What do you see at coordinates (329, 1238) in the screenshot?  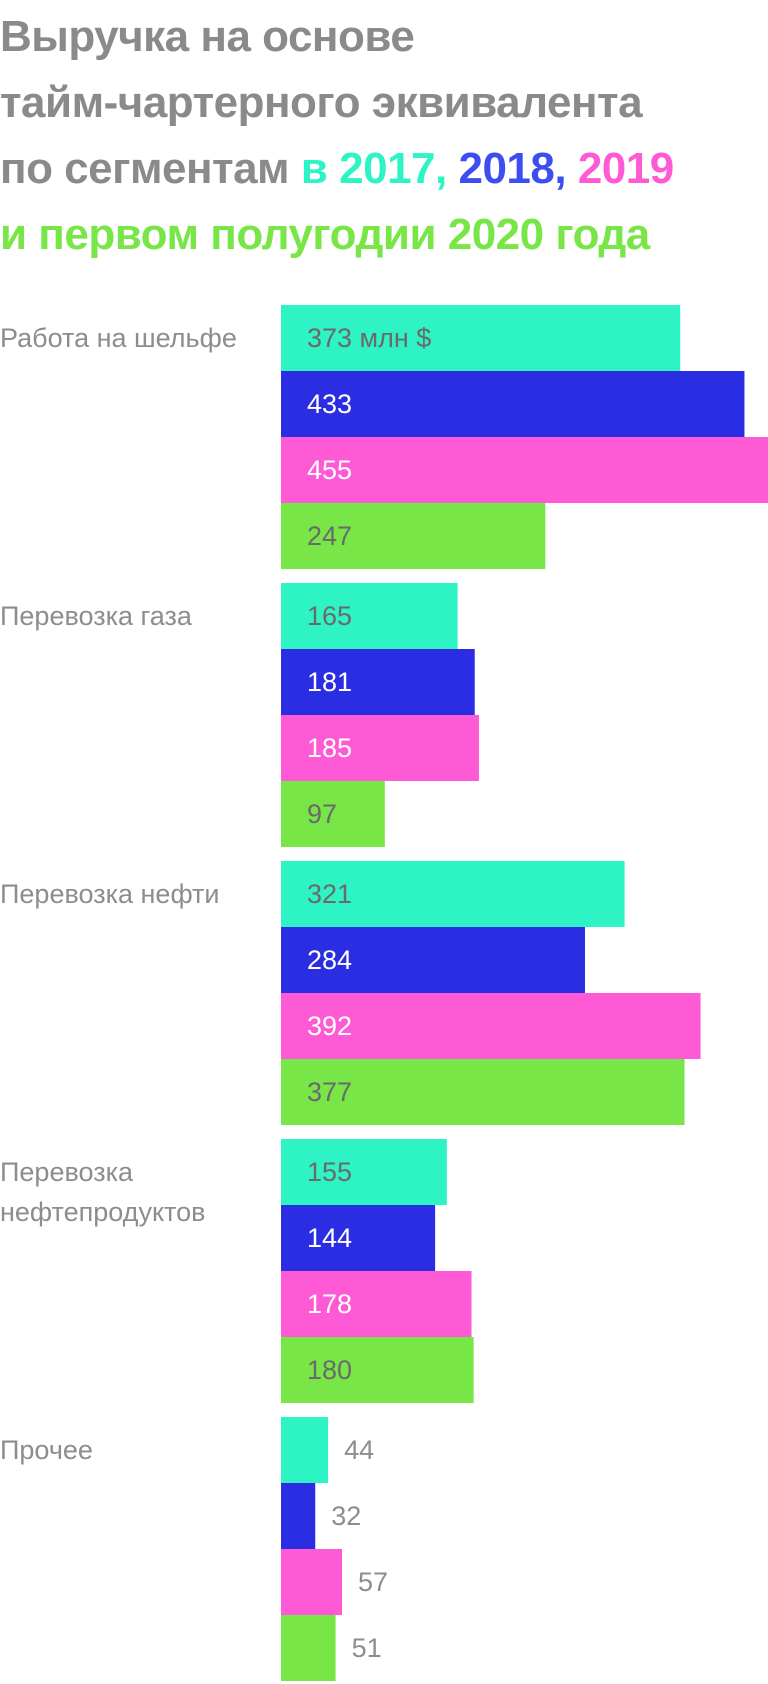 I see `value-label: 144` at bounding box center [329, 1238].